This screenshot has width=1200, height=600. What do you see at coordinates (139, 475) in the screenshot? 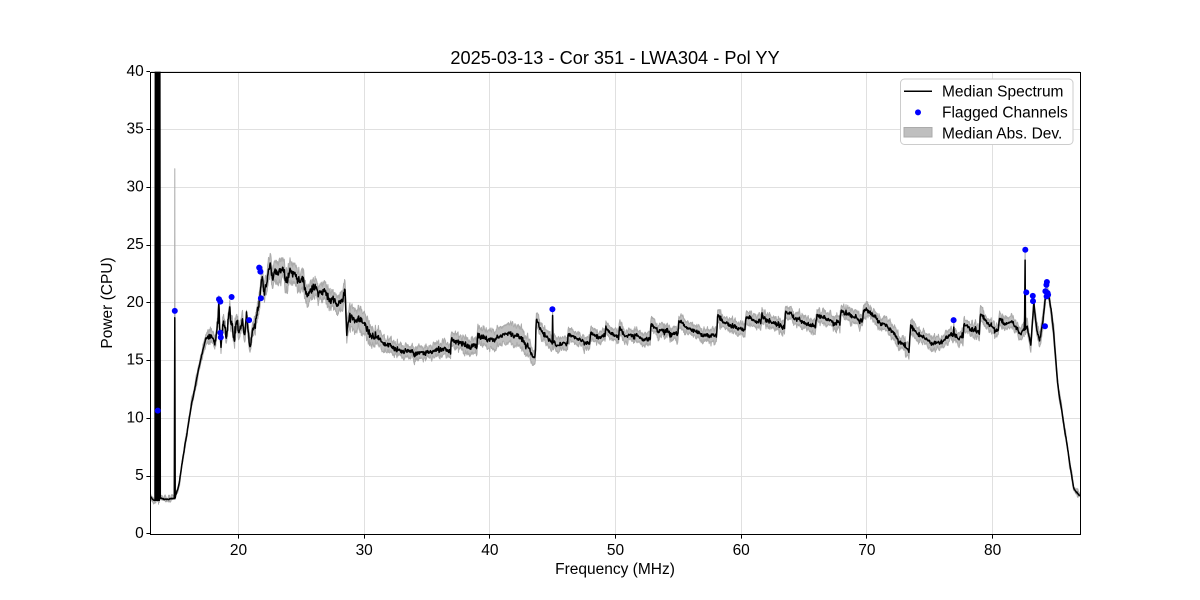
I see `svg-text: 5` at bounding box center [139, 475].